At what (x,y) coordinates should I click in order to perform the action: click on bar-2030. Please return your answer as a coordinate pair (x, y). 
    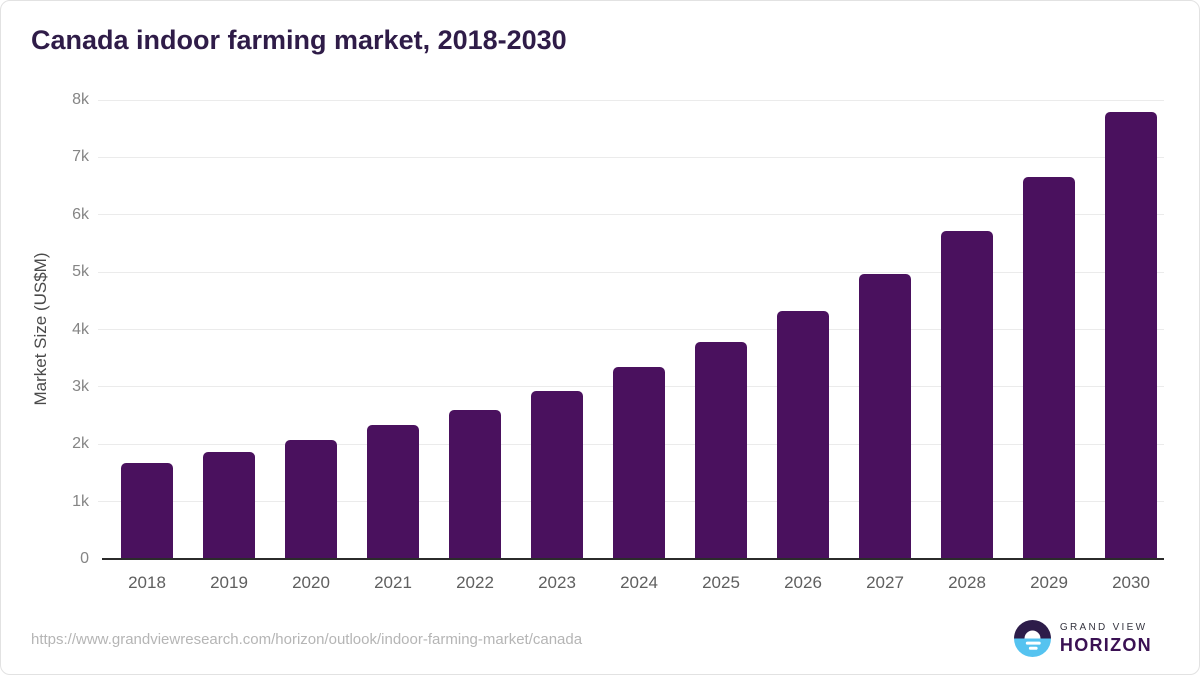
    Looking at the image, I should click on (1131, 335).